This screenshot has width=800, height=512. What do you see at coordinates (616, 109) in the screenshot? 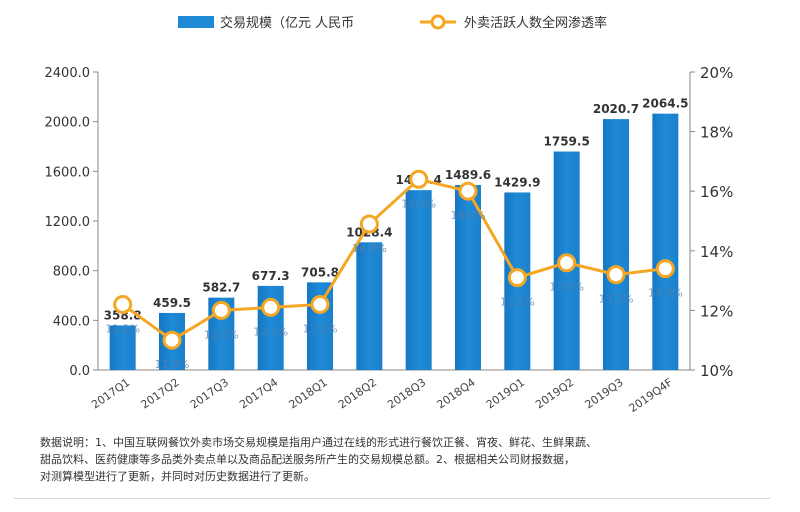
I see `bar-value-label: 2020.7` at bounding box center [616, 109].